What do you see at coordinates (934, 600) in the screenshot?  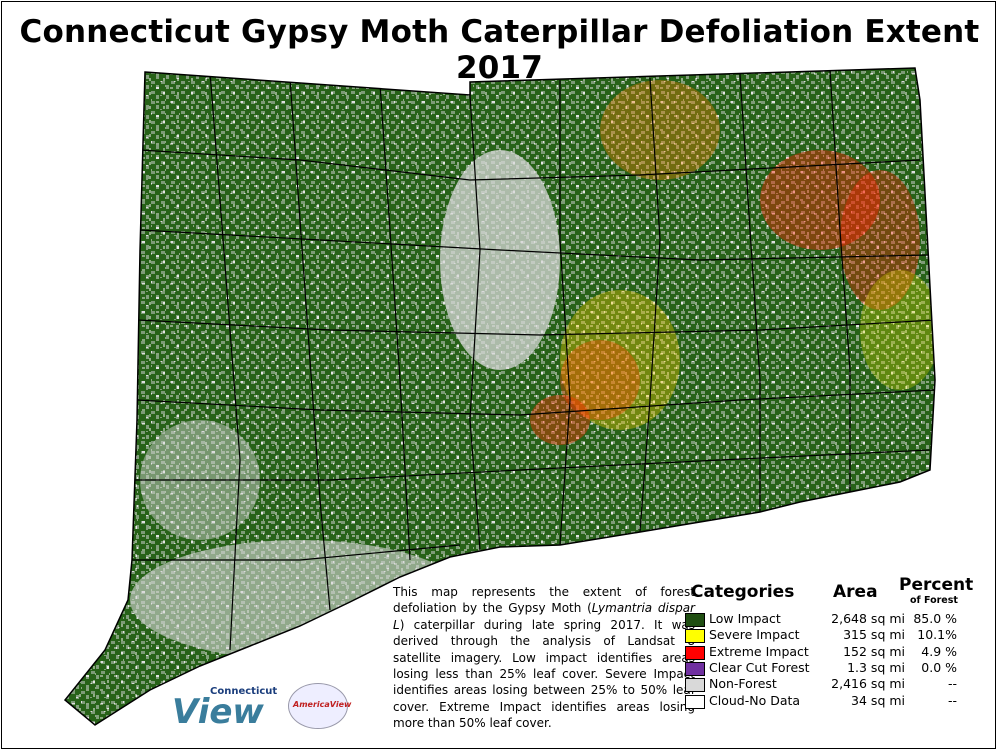 I see `legend-note: of Forest` at bounding box center [934, 600].